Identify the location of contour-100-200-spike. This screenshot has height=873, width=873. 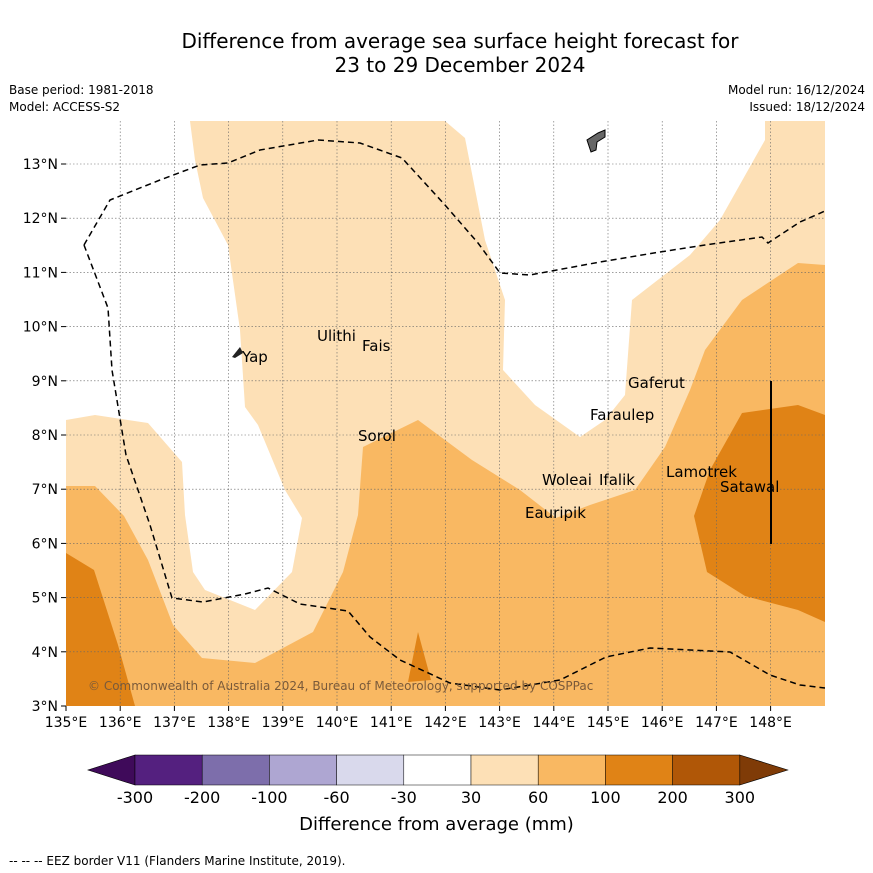
(419, 657).